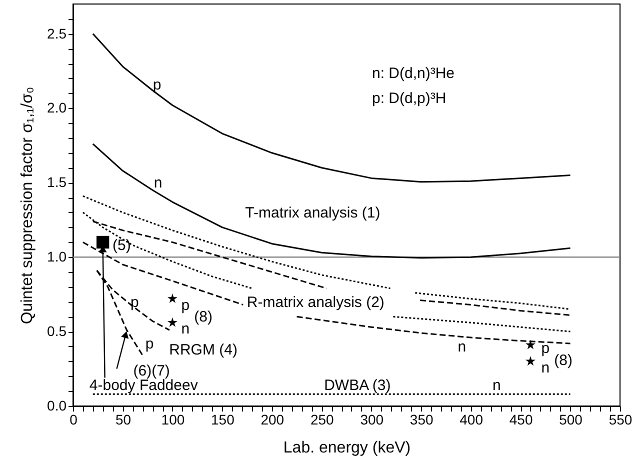 The width and height of the screenshot is (635, 471). What do you see at coordinates (173, 420) in the screenshot?
I see `x-tick-label: 100` at bounding box center [173, 420].